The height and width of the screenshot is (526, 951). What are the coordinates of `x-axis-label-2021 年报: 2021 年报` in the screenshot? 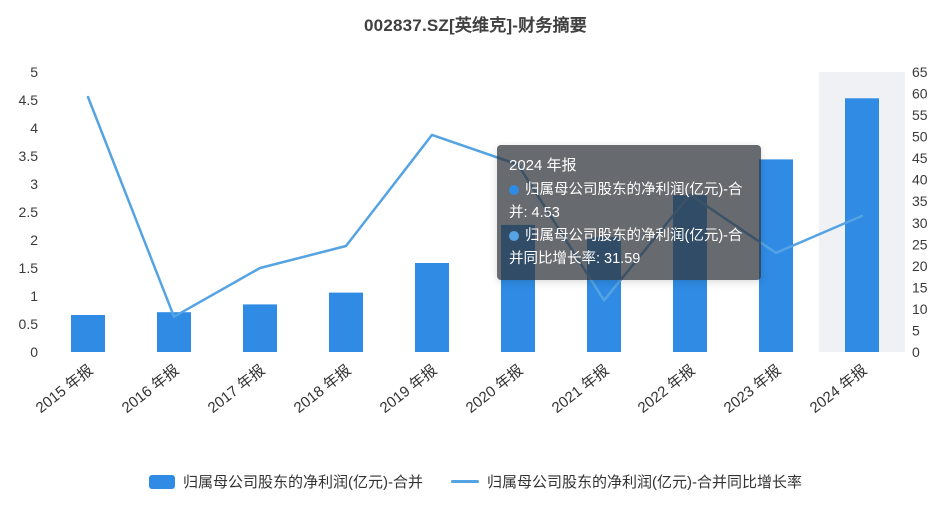 It's located at (581, 389).